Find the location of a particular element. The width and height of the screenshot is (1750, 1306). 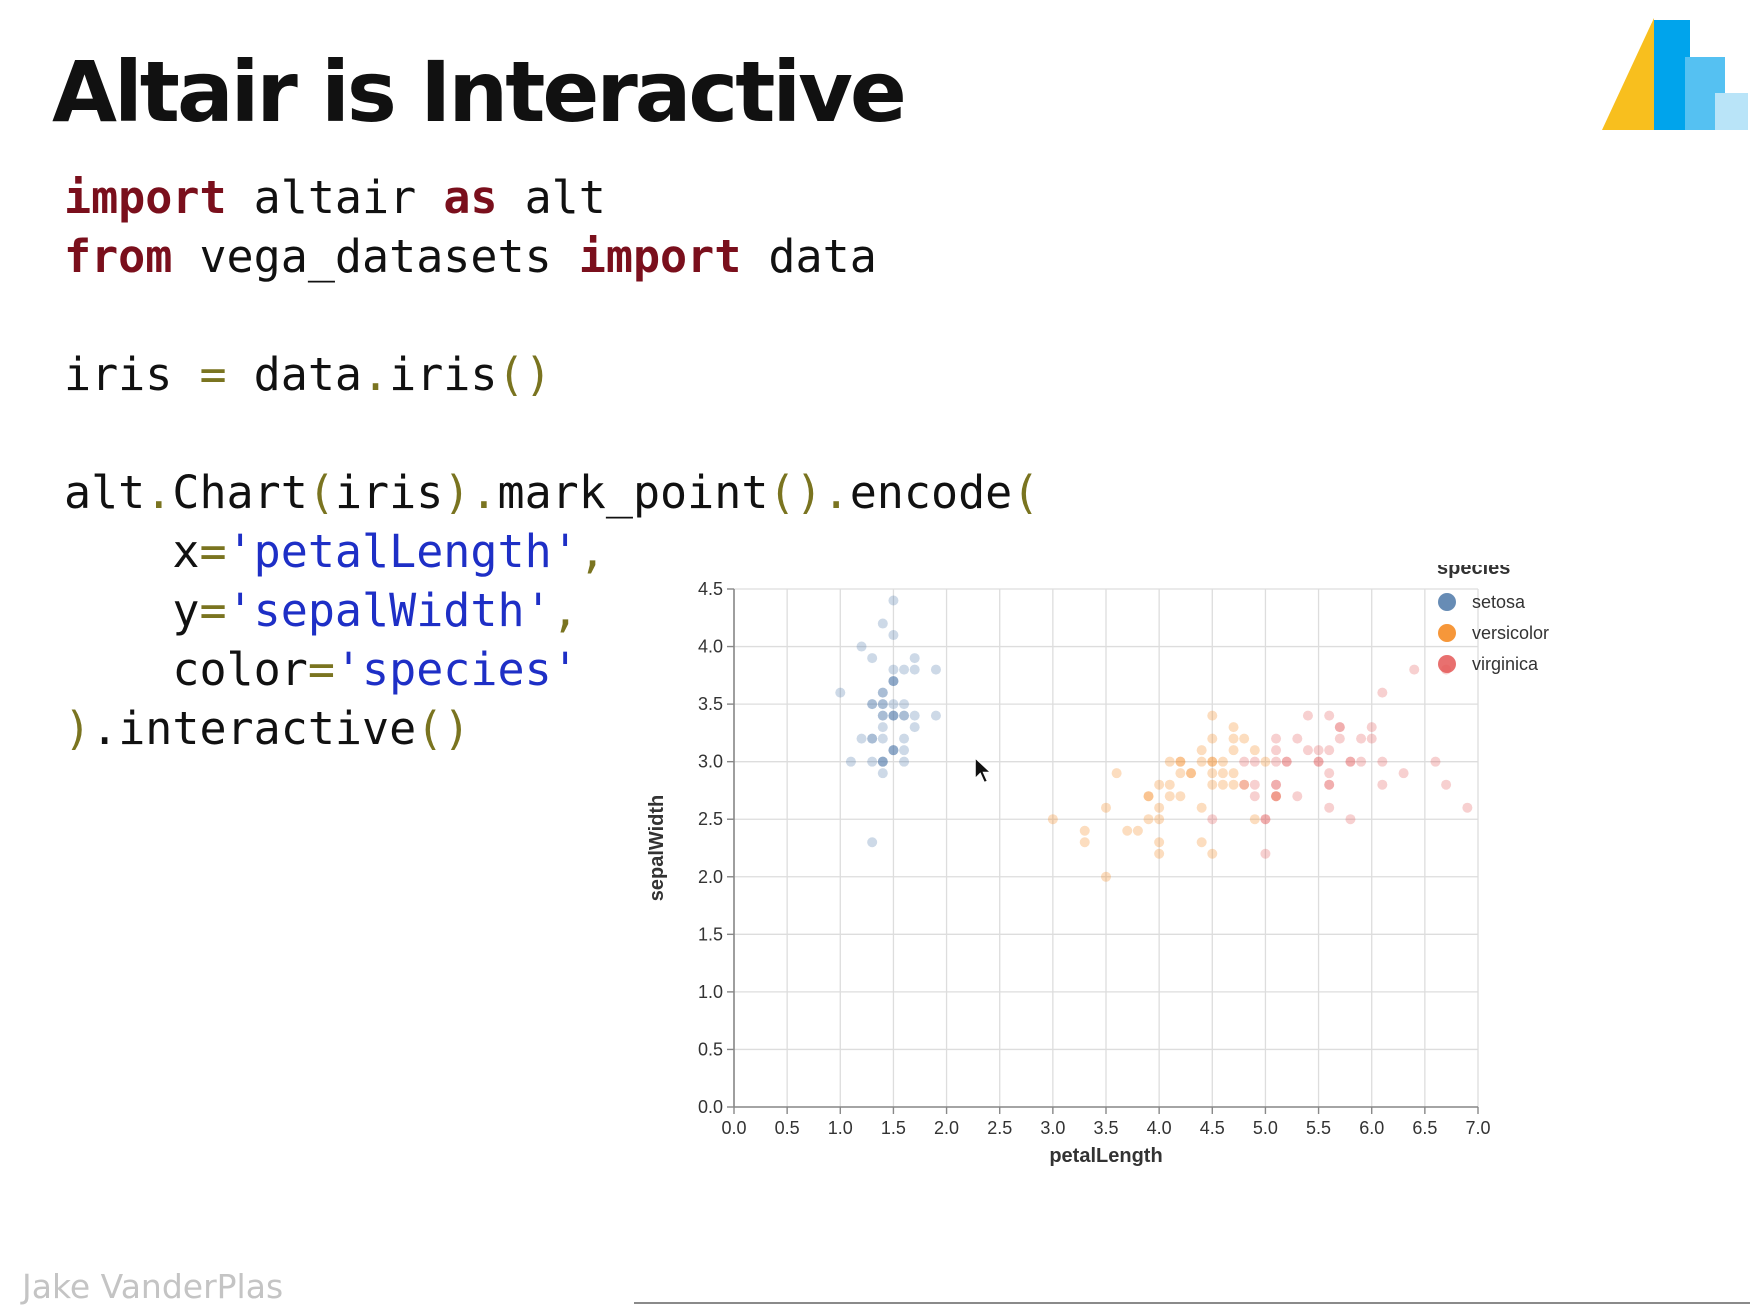

legend-swatch-setosa is located at coordinates (1447, 602).